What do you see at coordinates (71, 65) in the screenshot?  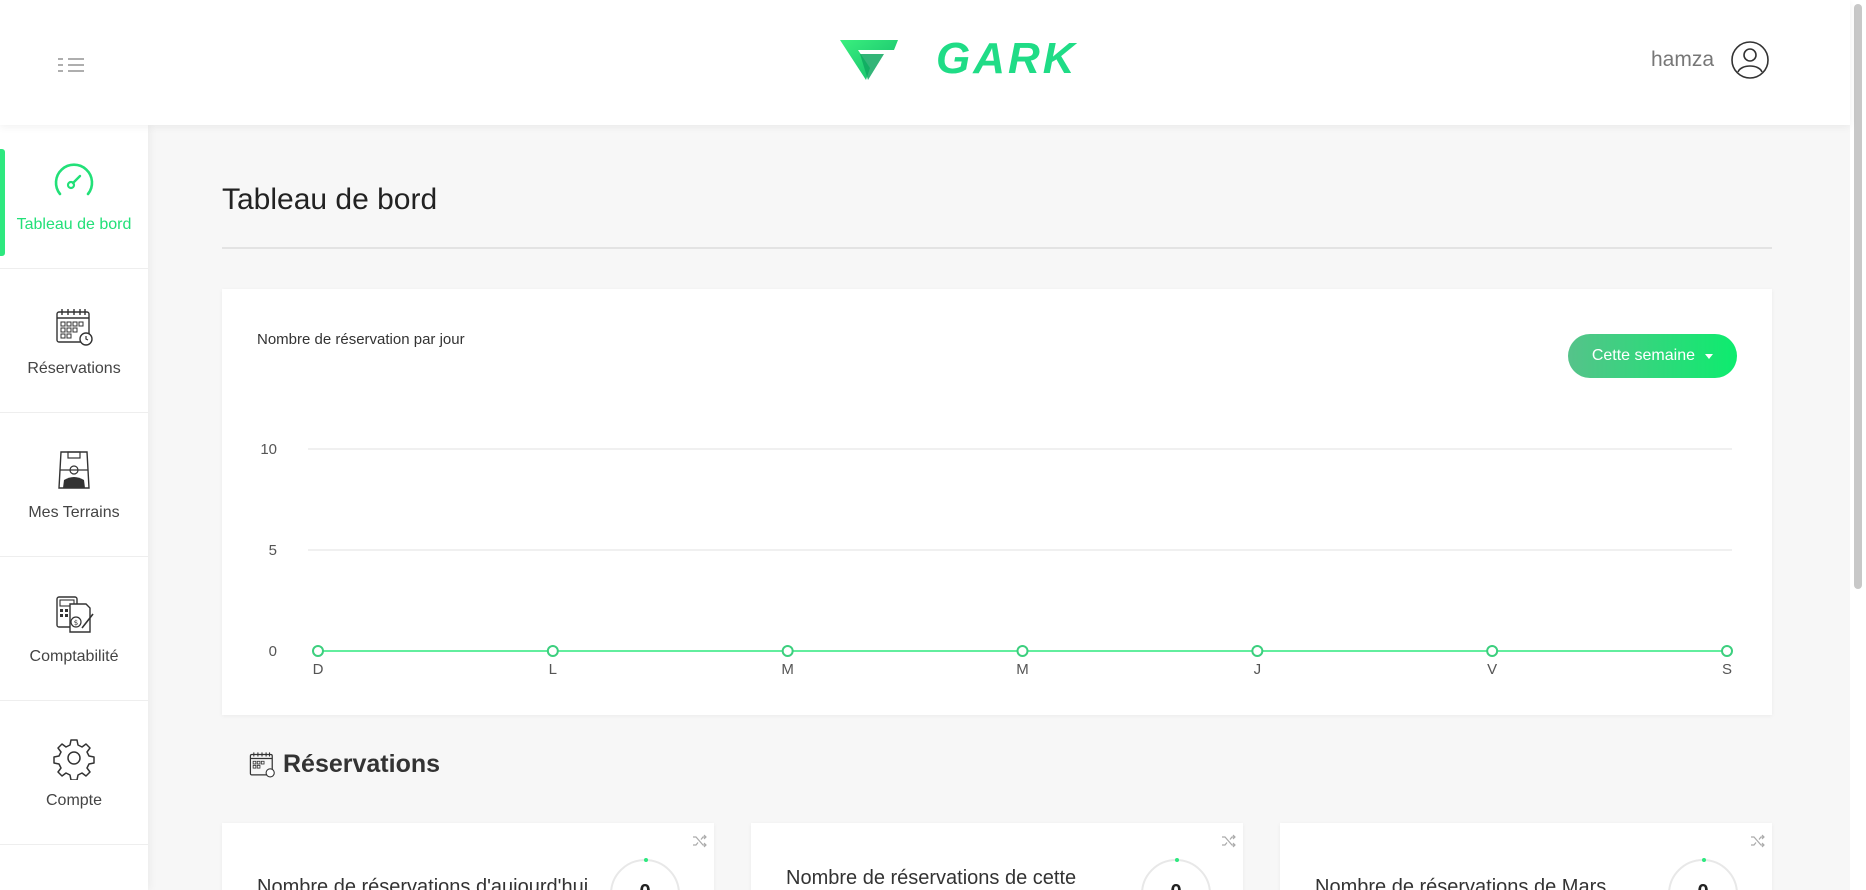 I see `menu-toggle-icon` at bounding box center [71, 65].